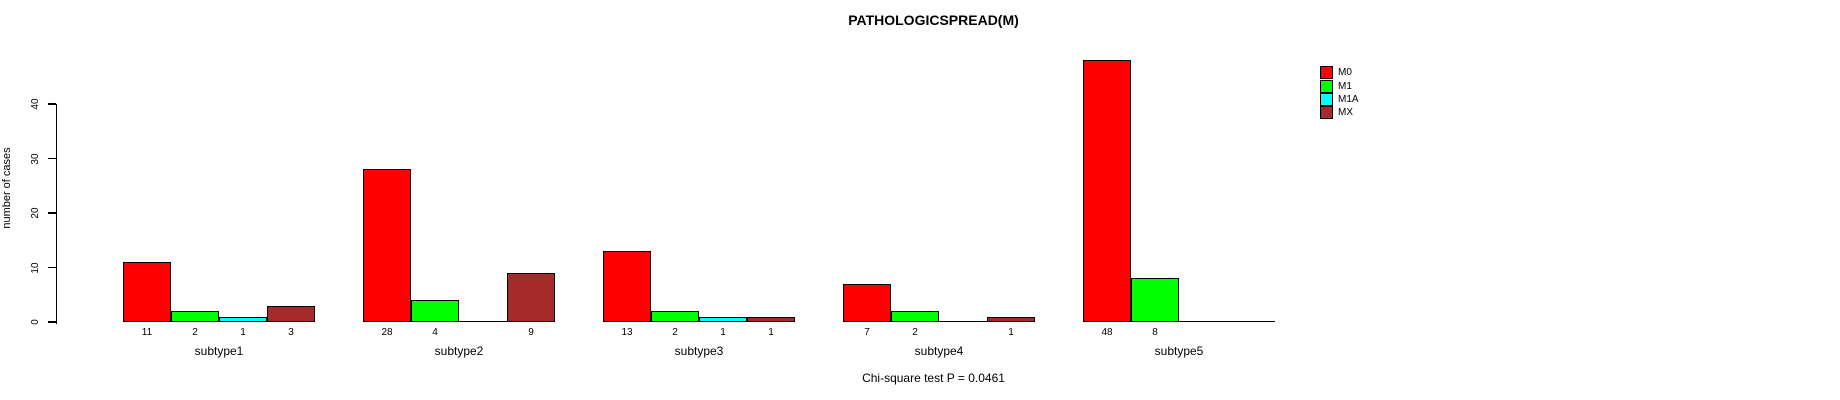  Describe the element at coordinates (867, 302) in the screenshot. I see `bar-m0-subtype4` at that location.